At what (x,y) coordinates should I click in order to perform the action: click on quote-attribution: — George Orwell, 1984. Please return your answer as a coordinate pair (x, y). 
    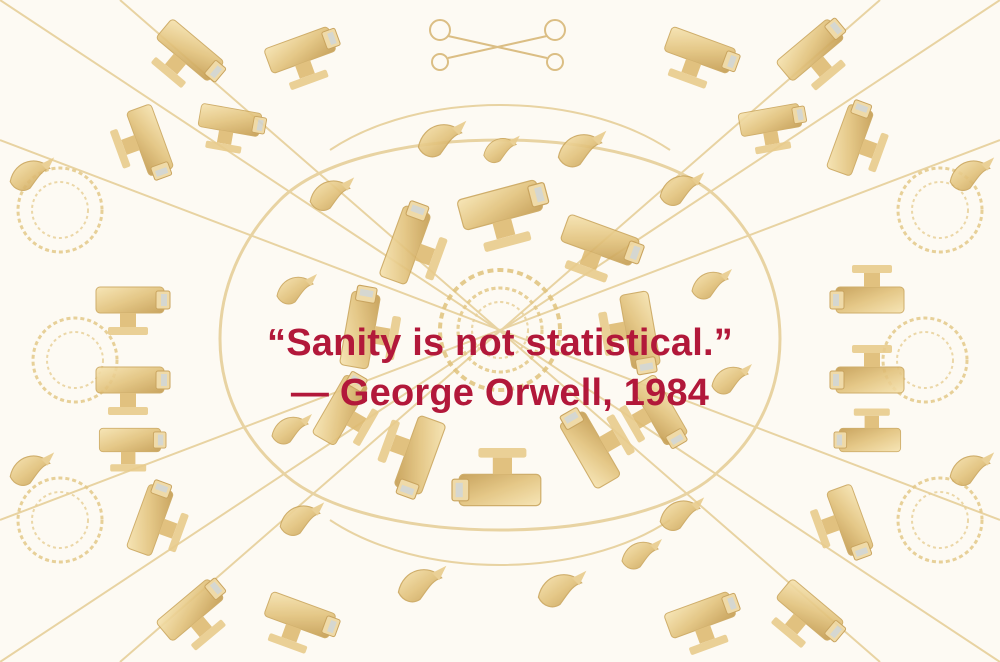
    Looking at the image, I should click on (500, 393).